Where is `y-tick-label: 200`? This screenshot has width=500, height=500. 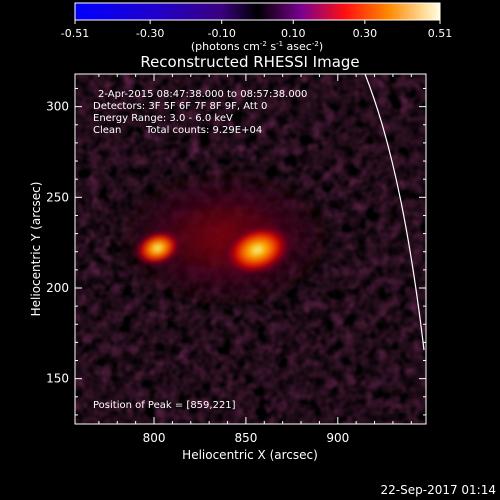 y-tick-label: 200 is located at coordinates (57, 288).